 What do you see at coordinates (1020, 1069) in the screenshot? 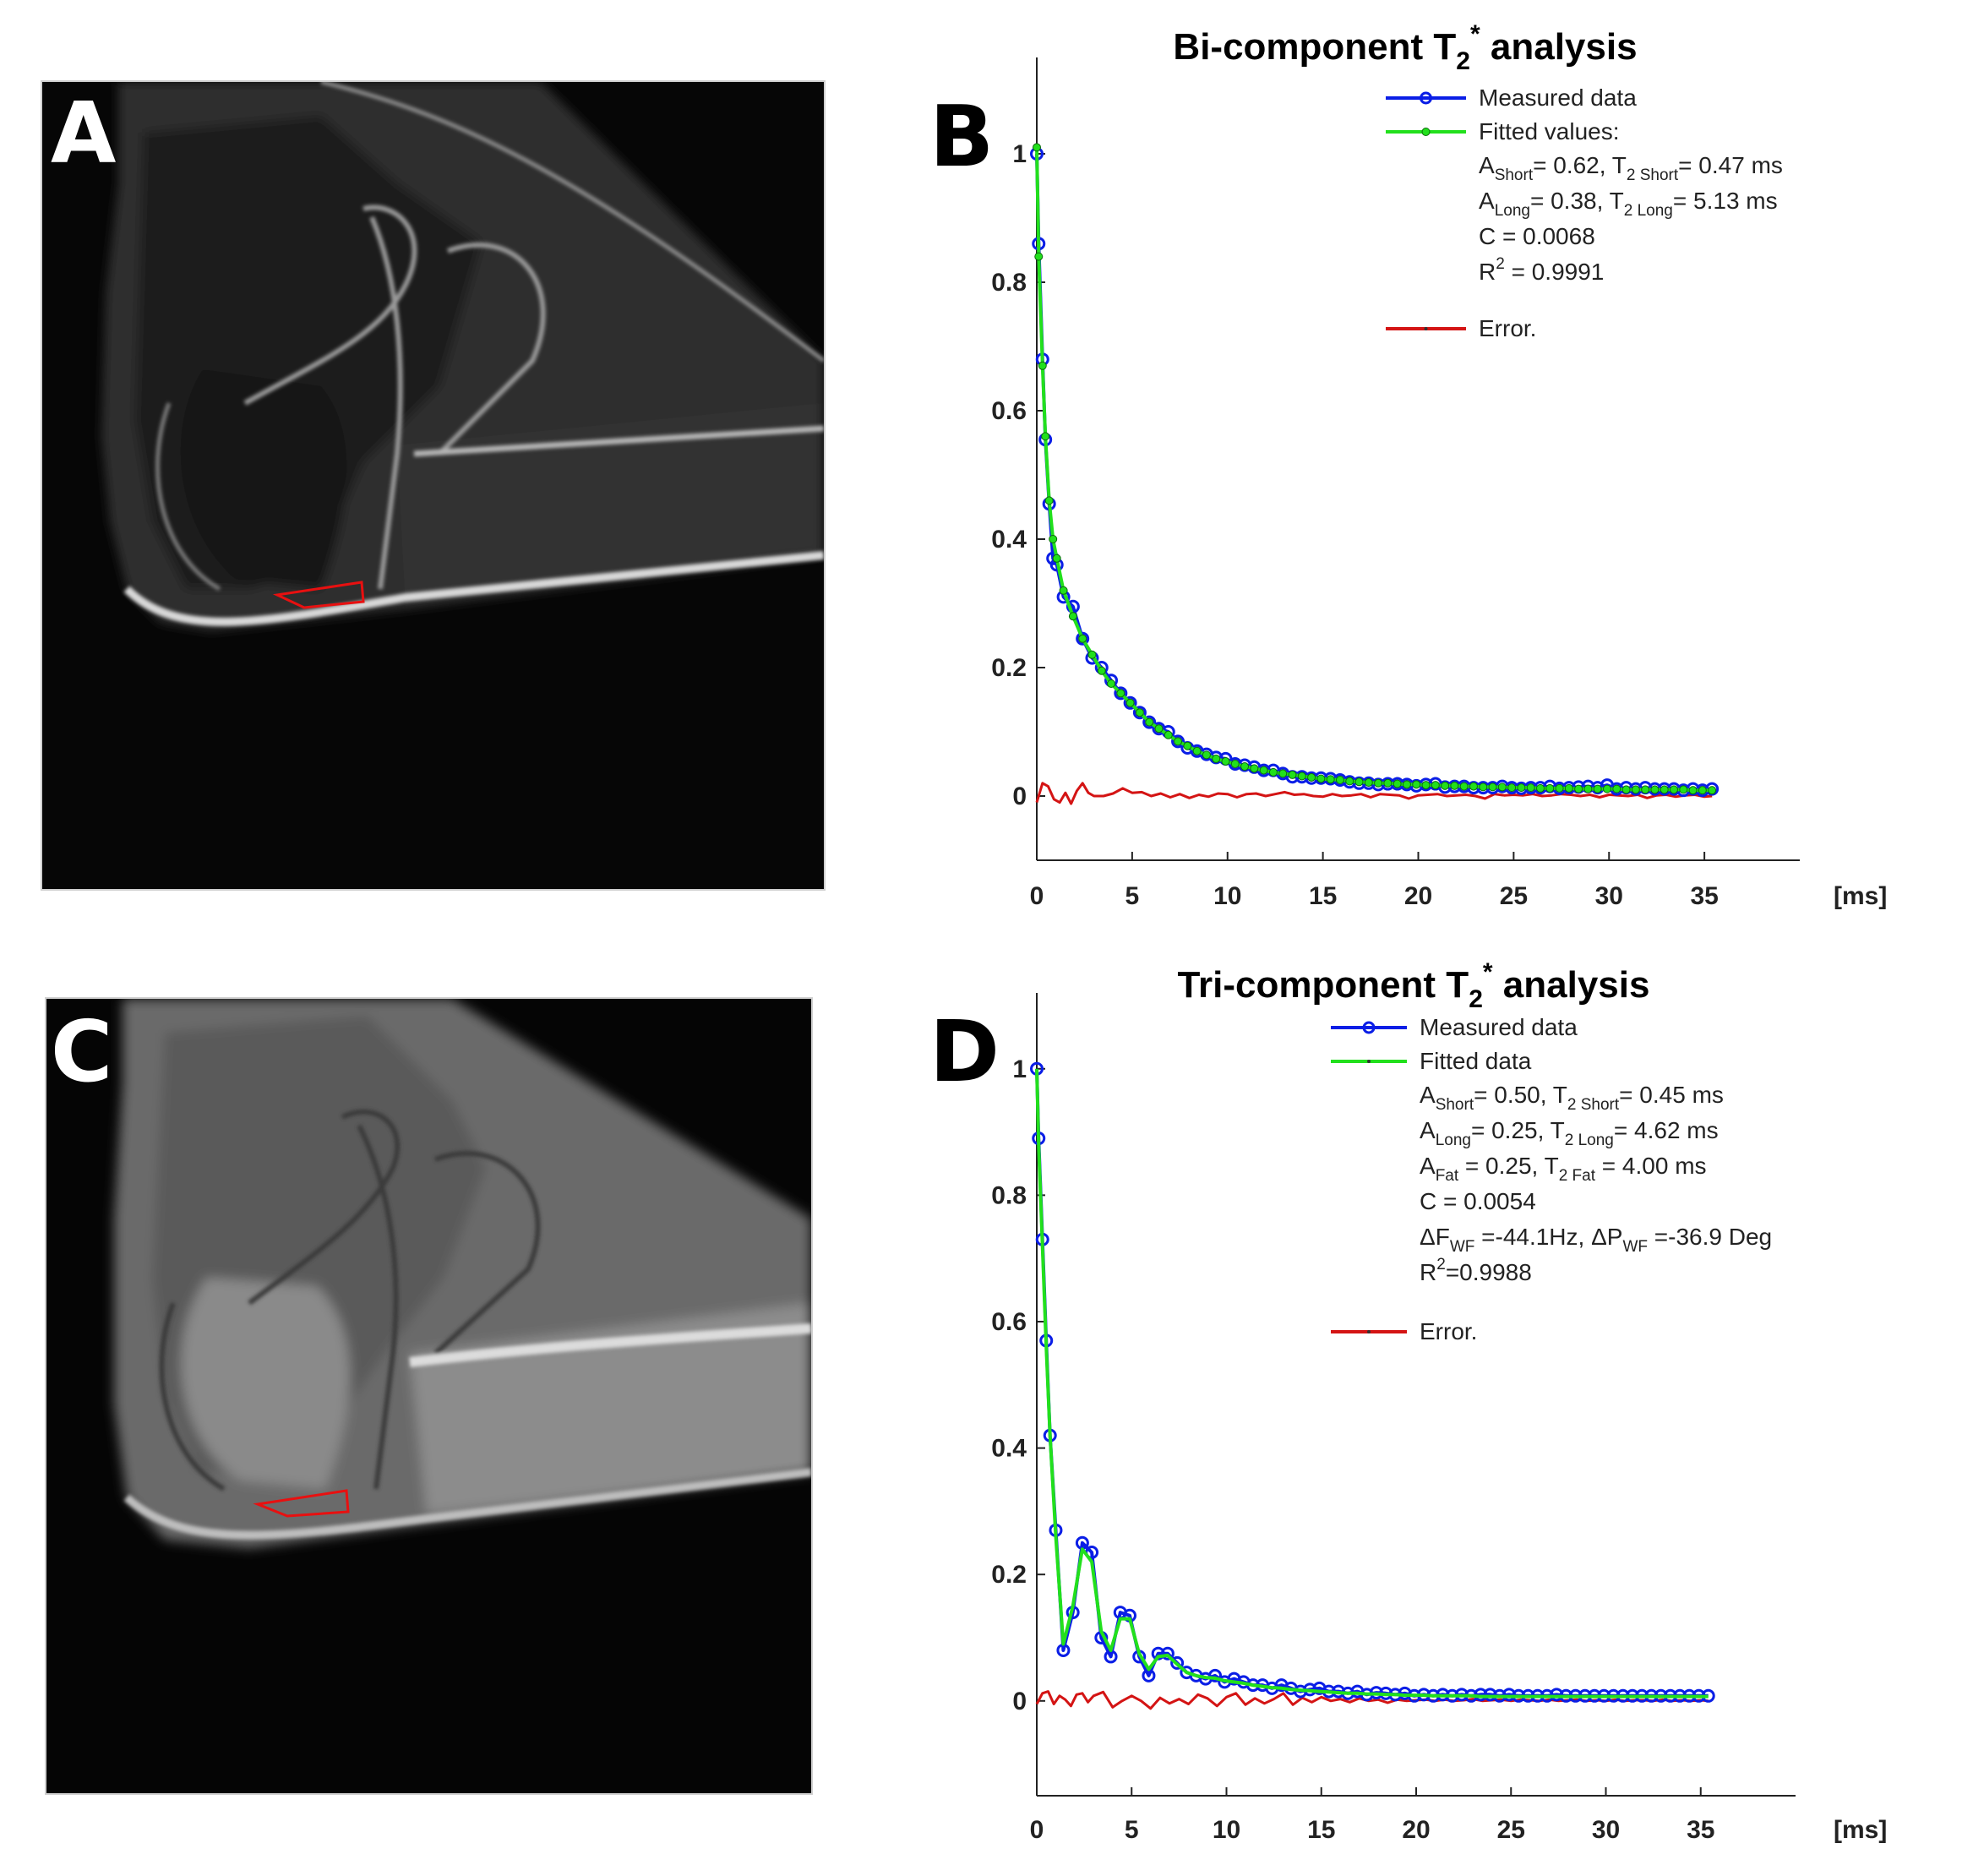
I see `chart-d-ytick-label: 1` at bounding box center [1020, 1069].